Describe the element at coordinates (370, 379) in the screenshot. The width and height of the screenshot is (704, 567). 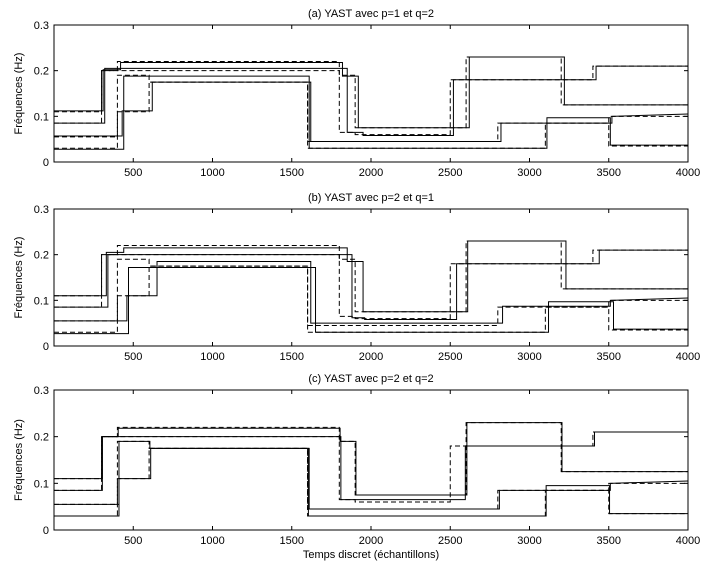
I see `subplot-title: (c) YAST avec p=2 et q=2` at that location.